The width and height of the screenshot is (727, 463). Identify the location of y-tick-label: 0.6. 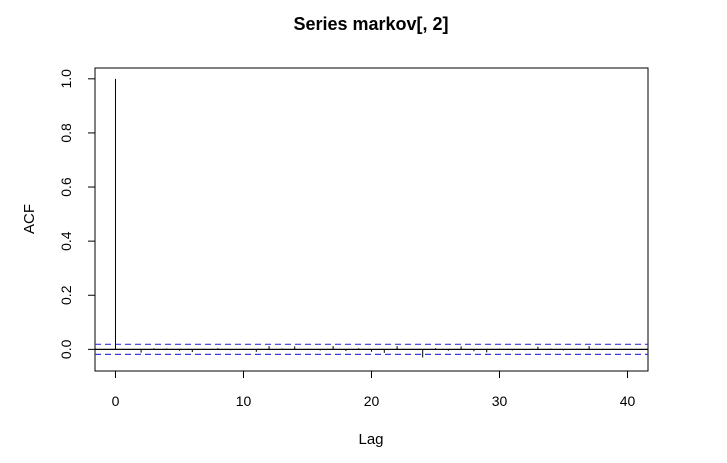
(66, 187).